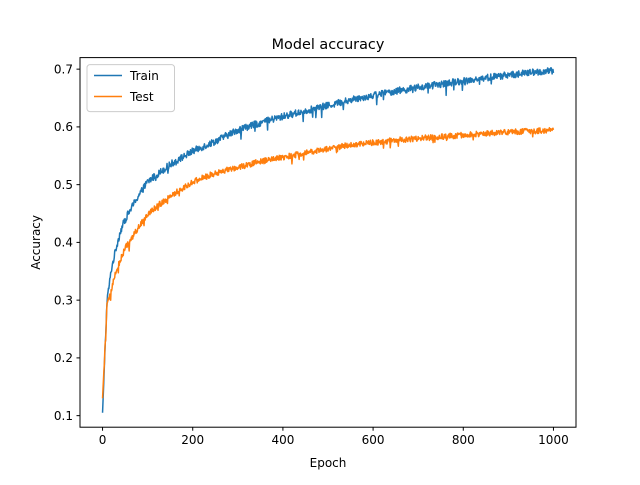  I want to click on chart-title: Model accuracy, so click(328, 45).